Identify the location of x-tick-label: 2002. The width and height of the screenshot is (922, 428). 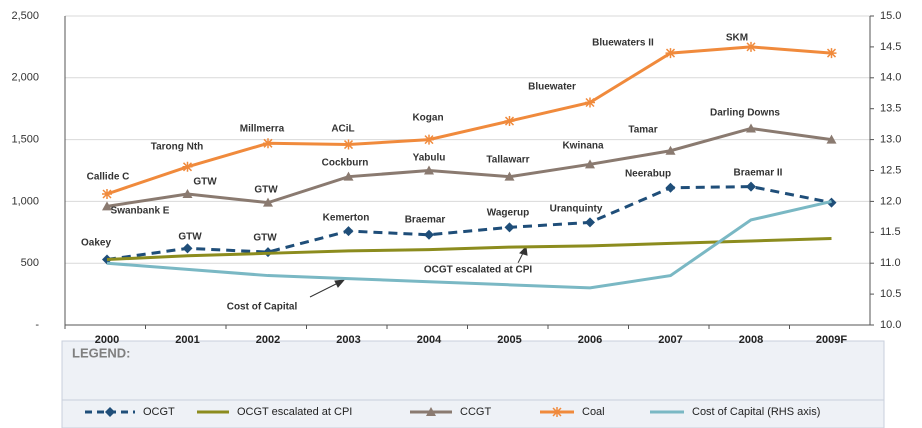
(268, 340).